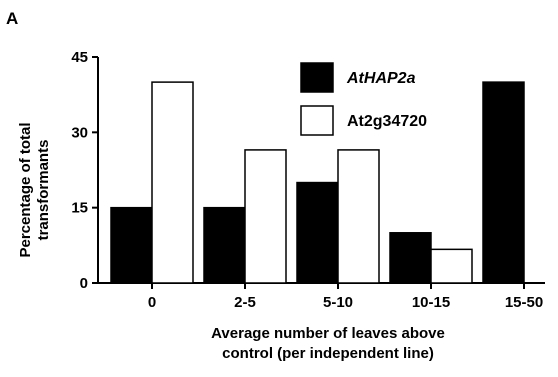  What do you see at coordinates (338, 302) in the screenshot?
I see `x-tick-label: 5-10` at bounding box center [338, 302].